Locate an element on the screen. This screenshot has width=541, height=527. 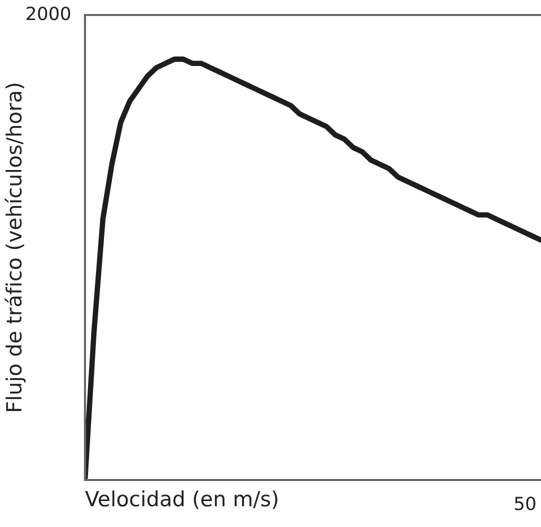
text: 2000 is located at coordinates (48, 13).